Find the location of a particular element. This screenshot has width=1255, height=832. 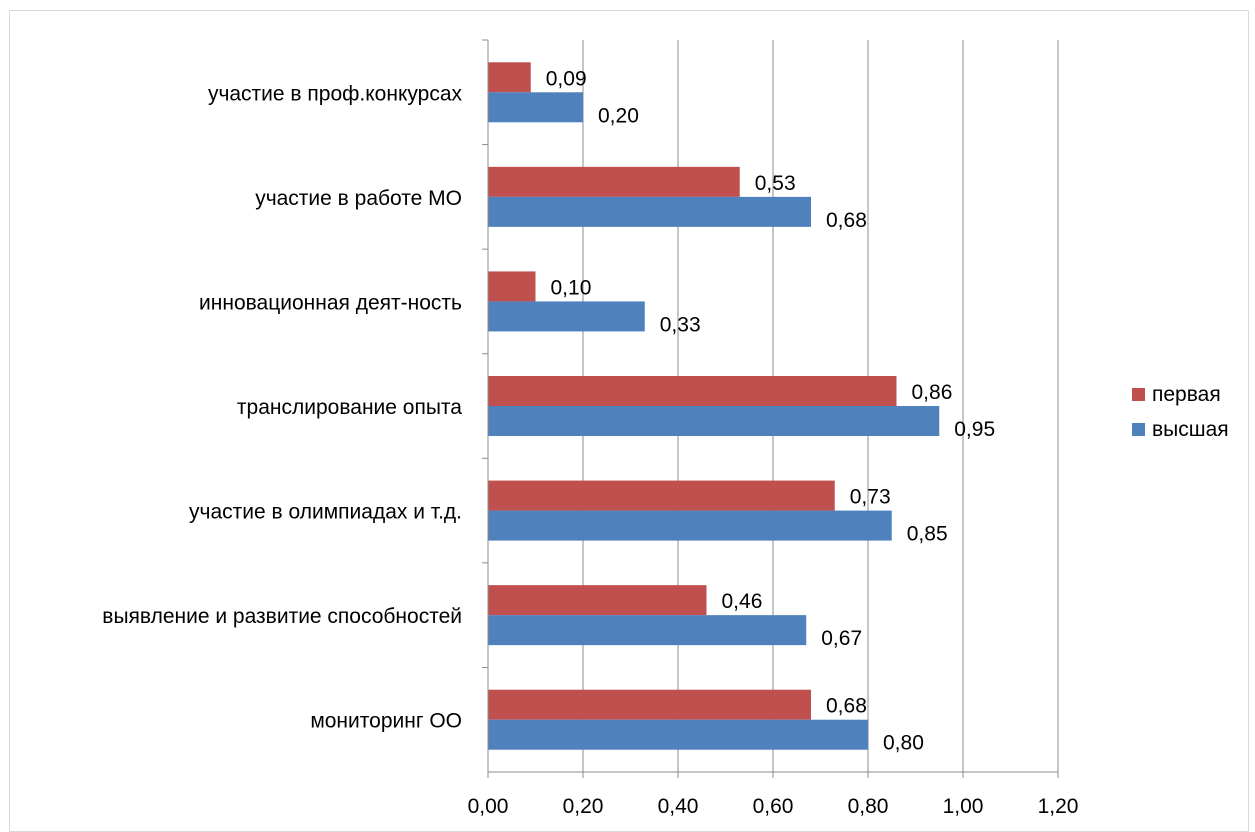

x-tick-label: 1,20 is located at coordinates (1058, 806).